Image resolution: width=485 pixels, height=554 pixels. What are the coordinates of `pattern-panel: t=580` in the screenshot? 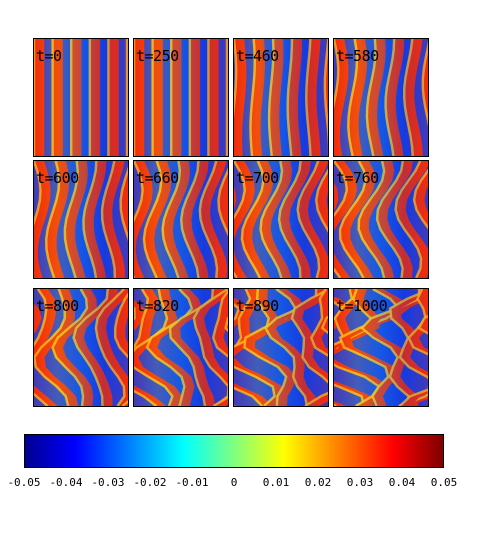 It's located at (381, 97).